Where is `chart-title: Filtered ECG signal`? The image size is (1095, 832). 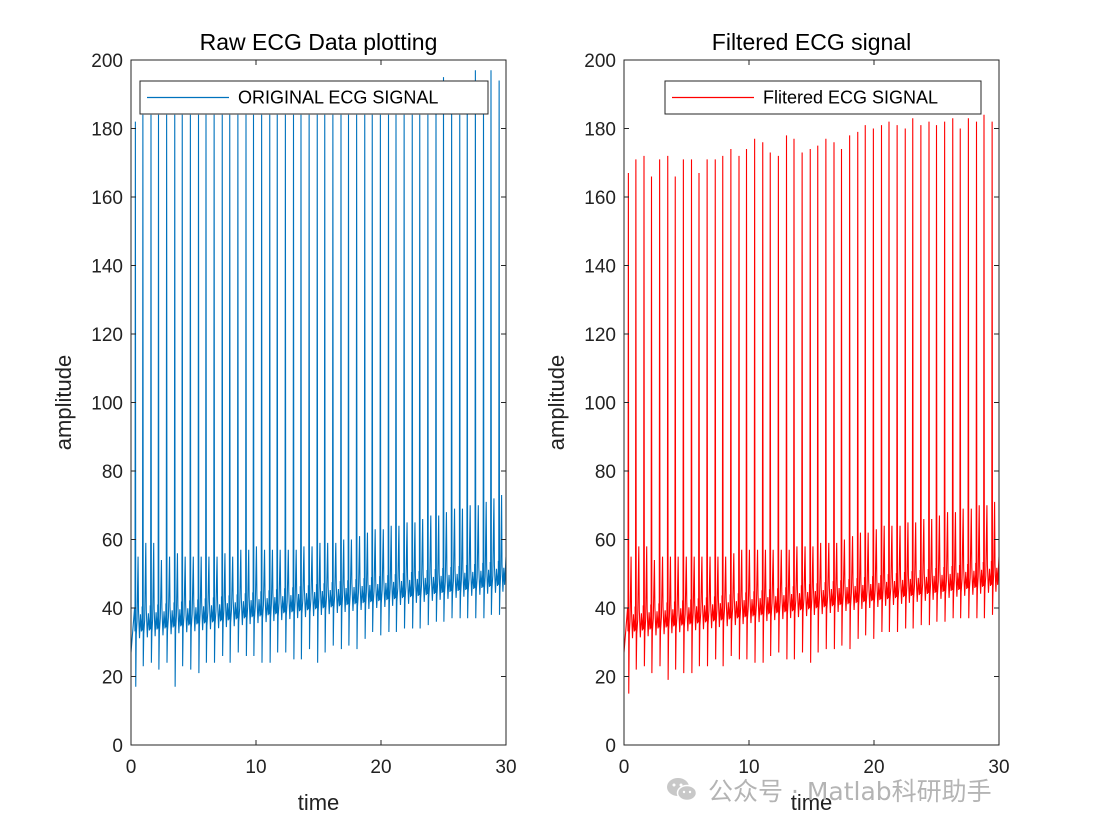 chart-title: Filtered ECG signal is located at coordinates (811, 42).